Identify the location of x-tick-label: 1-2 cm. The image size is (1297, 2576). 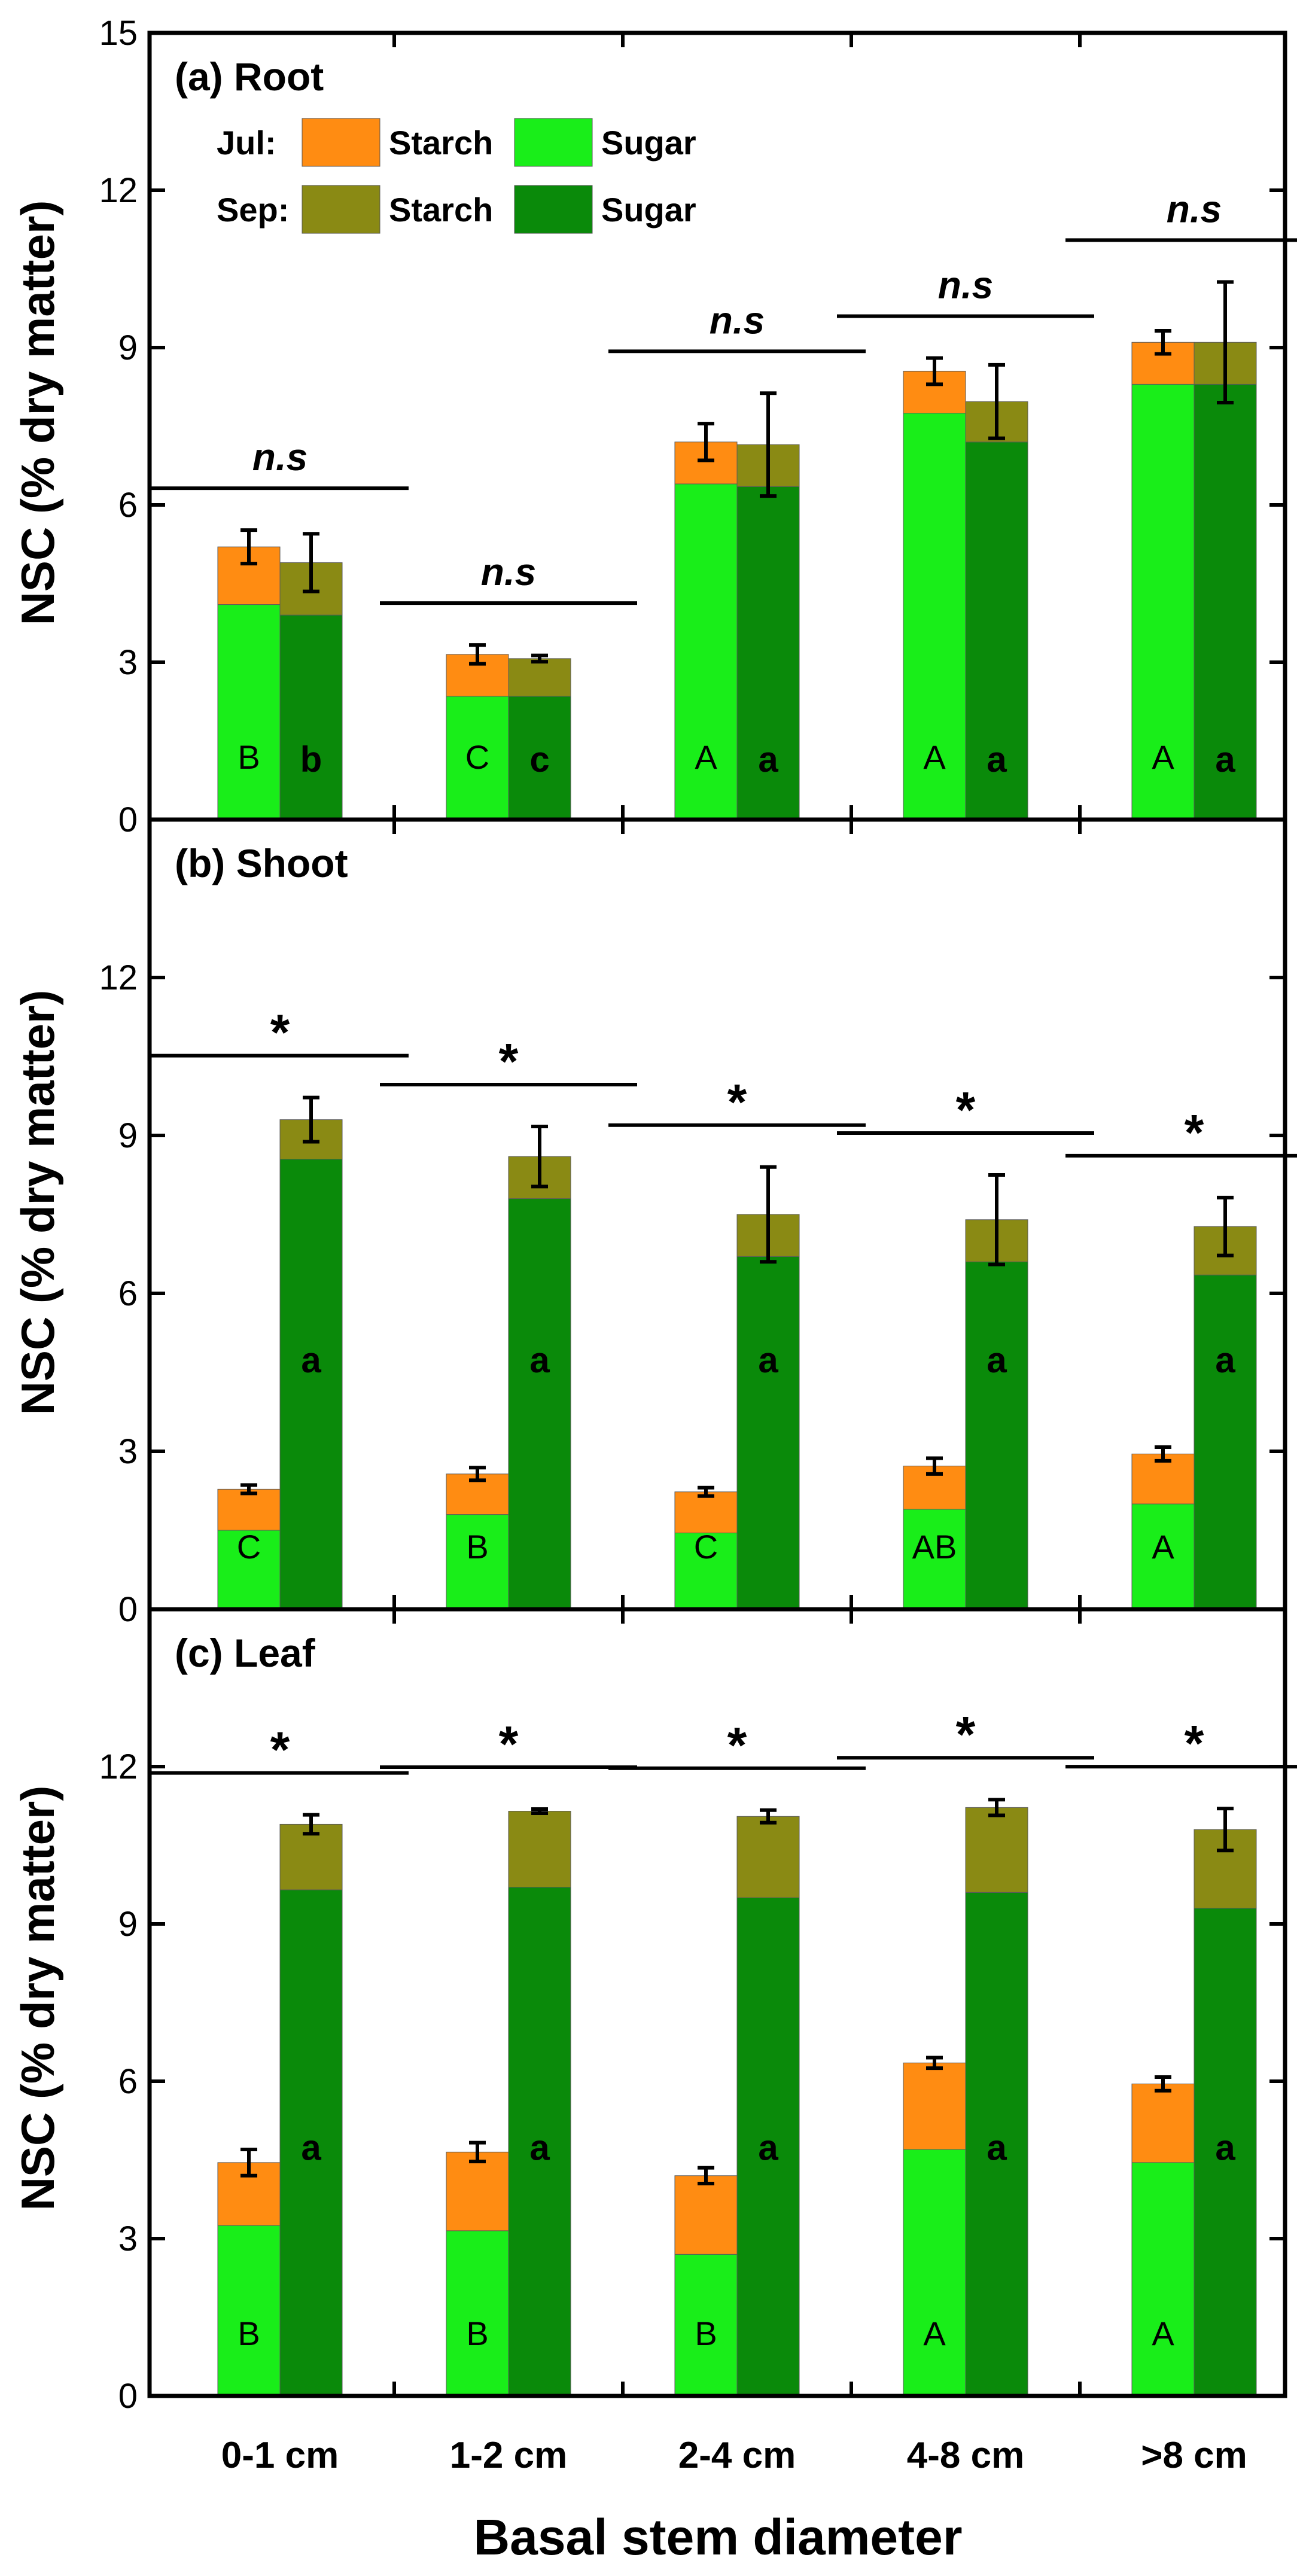
(508, 2455).